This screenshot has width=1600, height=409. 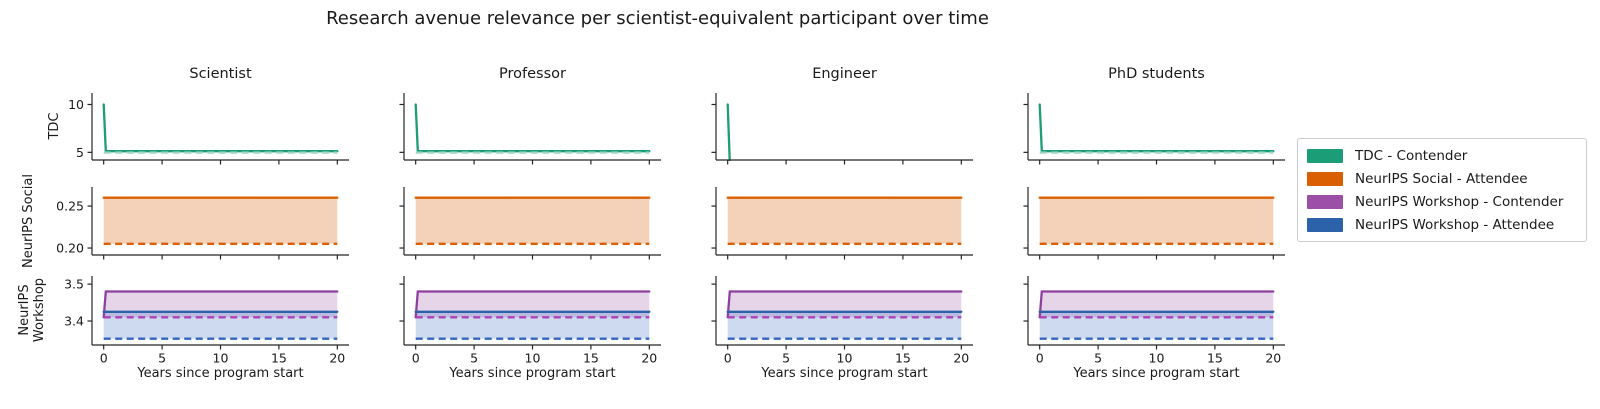 I want to click on subplot-neurips-workshop-phd-students, so click(x=1156, y=315).